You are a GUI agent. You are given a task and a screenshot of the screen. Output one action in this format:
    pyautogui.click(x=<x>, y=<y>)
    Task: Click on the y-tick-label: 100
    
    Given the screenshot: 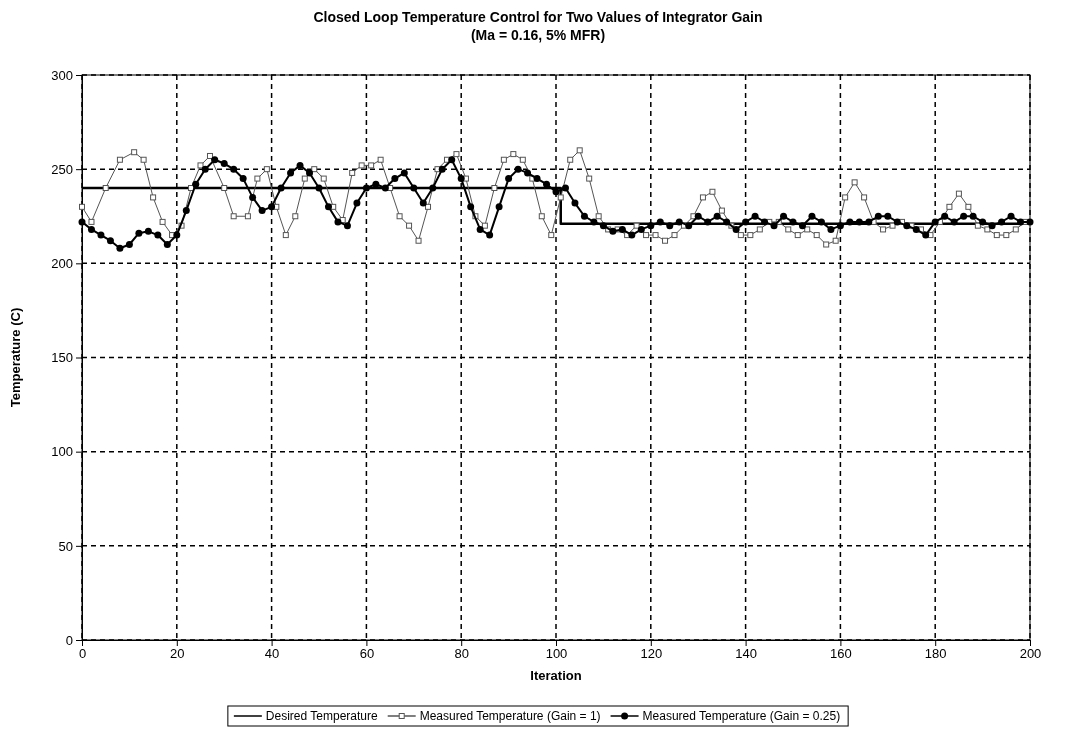 What is the action you would take?
    pyautogui.click(x=62, y=452)
    